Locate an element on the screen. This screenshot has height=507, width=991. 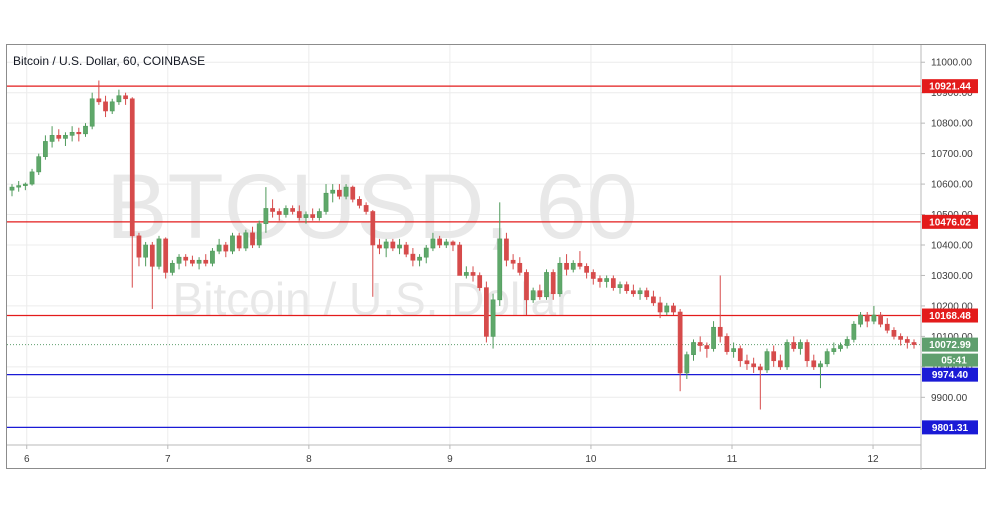
time-axis: 6 7 8 9 10 11 12 is located at coordinates (451, 455).